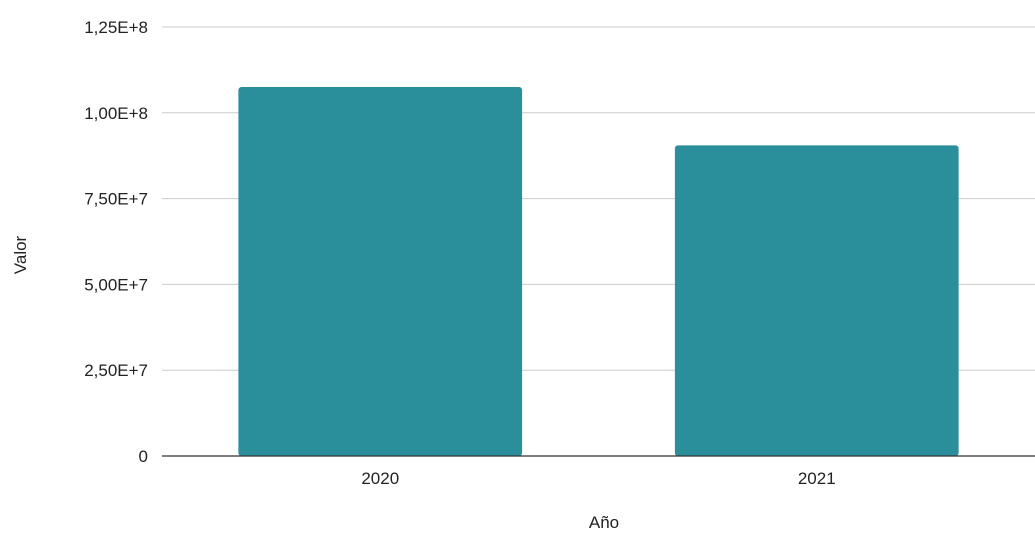  Describe the element at coordinates (116, 284) in the screenshot. I see `y-tick-label: 5,00E+7` at that location.